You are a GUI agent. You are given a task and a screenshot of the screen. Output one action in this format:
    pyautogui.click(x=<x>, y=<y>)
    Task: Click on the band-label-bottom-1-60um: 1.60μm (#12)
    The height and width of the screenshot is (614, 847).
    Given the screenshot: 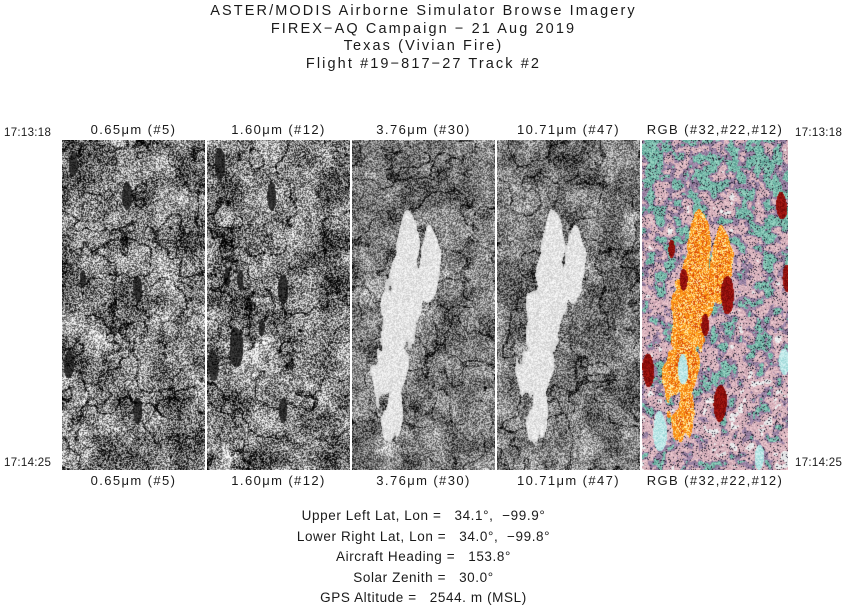 What is the action you would take?
    pyautogui.click(x=278, y=480)
    